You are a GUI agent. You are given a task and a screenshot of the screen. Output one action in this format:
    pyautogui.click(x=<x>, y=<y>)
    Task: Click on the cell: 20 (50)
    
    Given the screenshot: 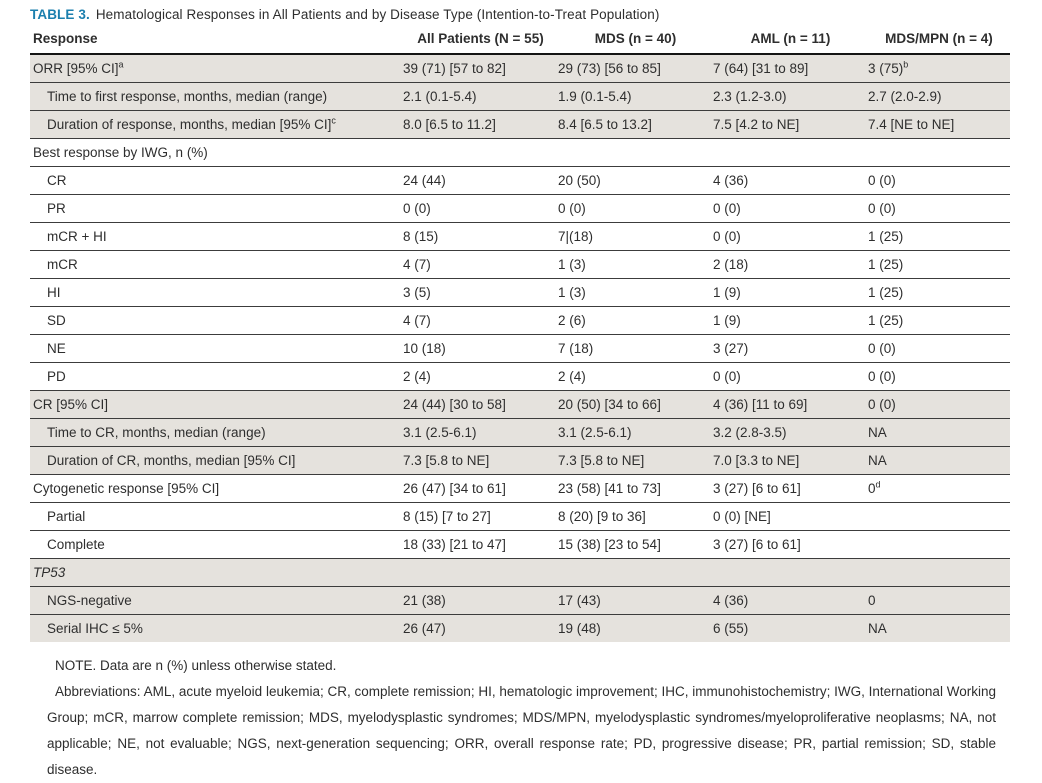 What is the action you would take?
    pyautogui.click(x=579, y=180)
    